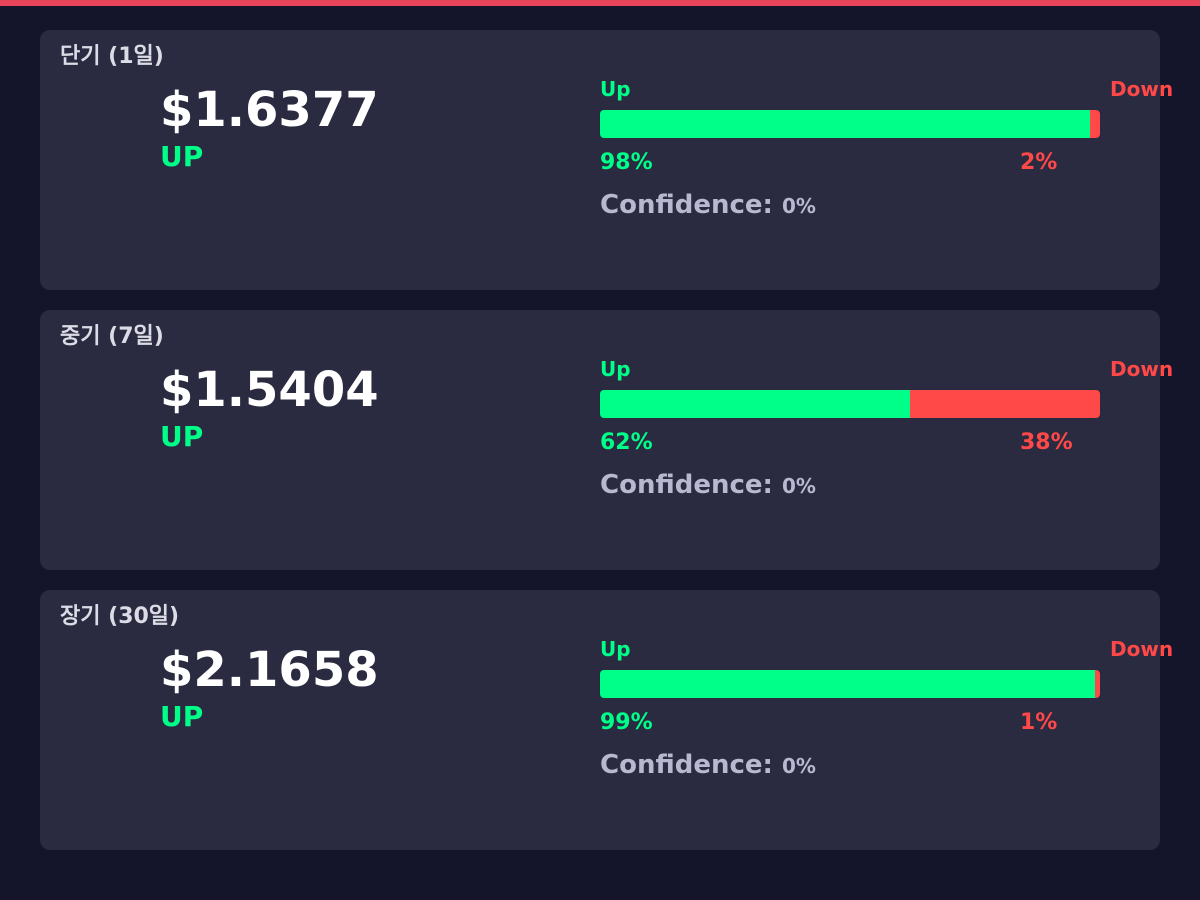 The height and width of the screenshot is (900, 1200). What do you see at coordinates (1039, 162) in the screenshot?
I see `down-percent: 2%` at bounding box center [1039, 162].